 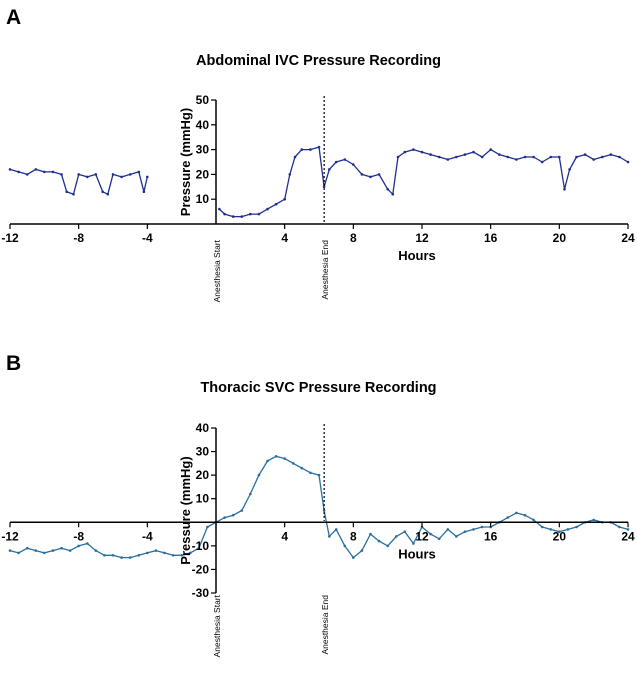 I want to click on x-tick-label: 12, so click(x=422, y=536).